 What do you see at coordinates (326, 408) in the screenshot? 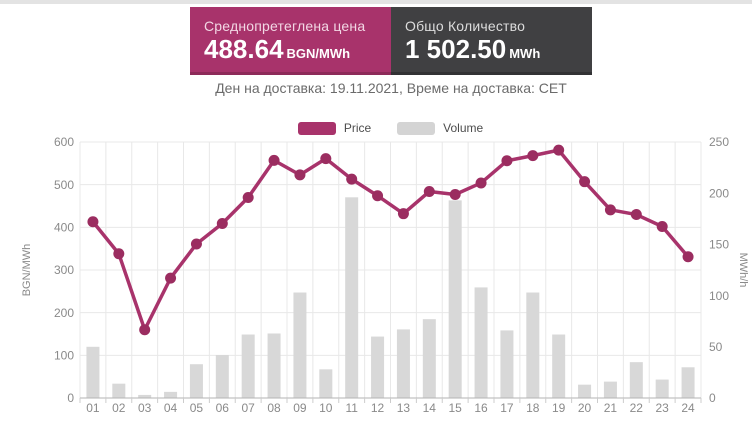
I see `x-axis-label-10: 10` at bounding box center [326, 408].